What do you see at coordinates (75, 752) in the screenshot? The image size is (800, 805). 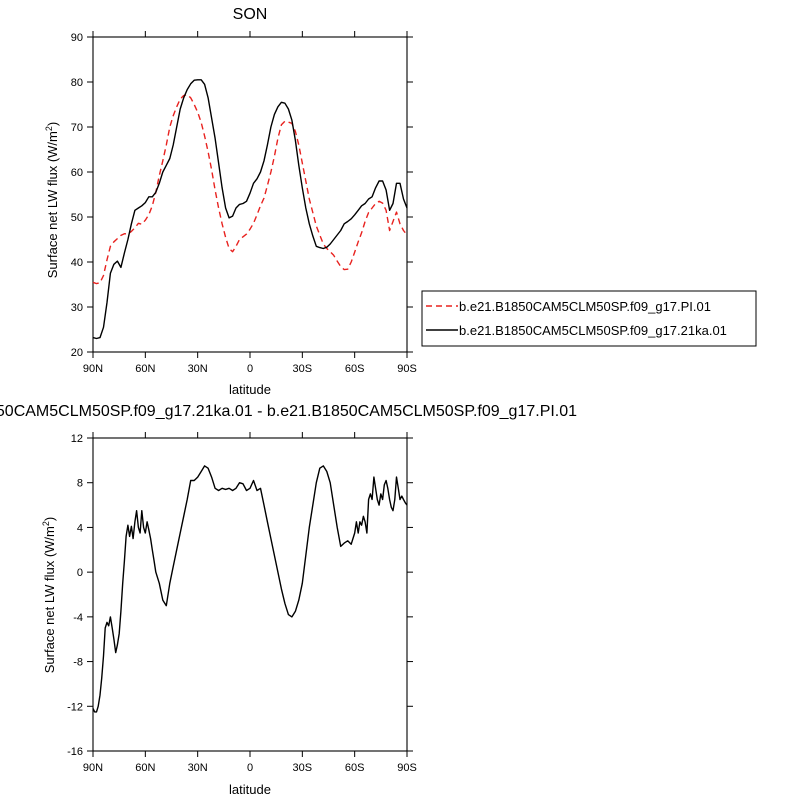 I see `bottom-y-tick-label: -16` at bounding box center [75, 752].